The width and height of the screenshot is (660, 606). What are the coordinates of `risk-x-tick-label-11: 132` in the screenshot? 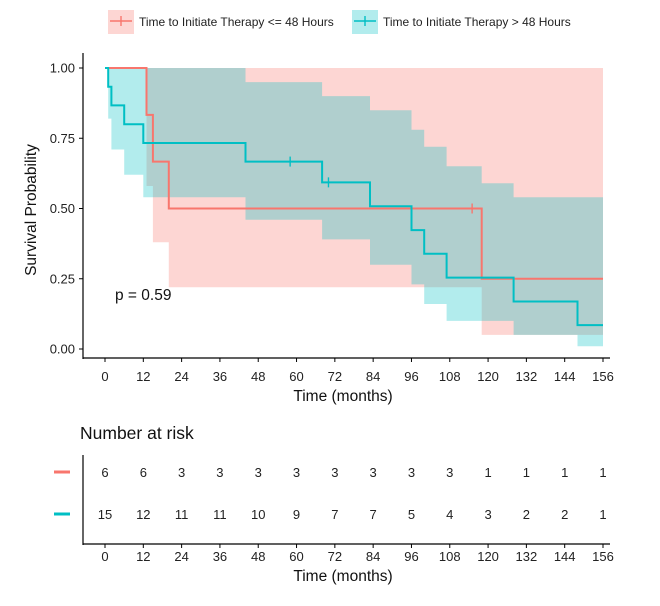 It's located at (527, 556).